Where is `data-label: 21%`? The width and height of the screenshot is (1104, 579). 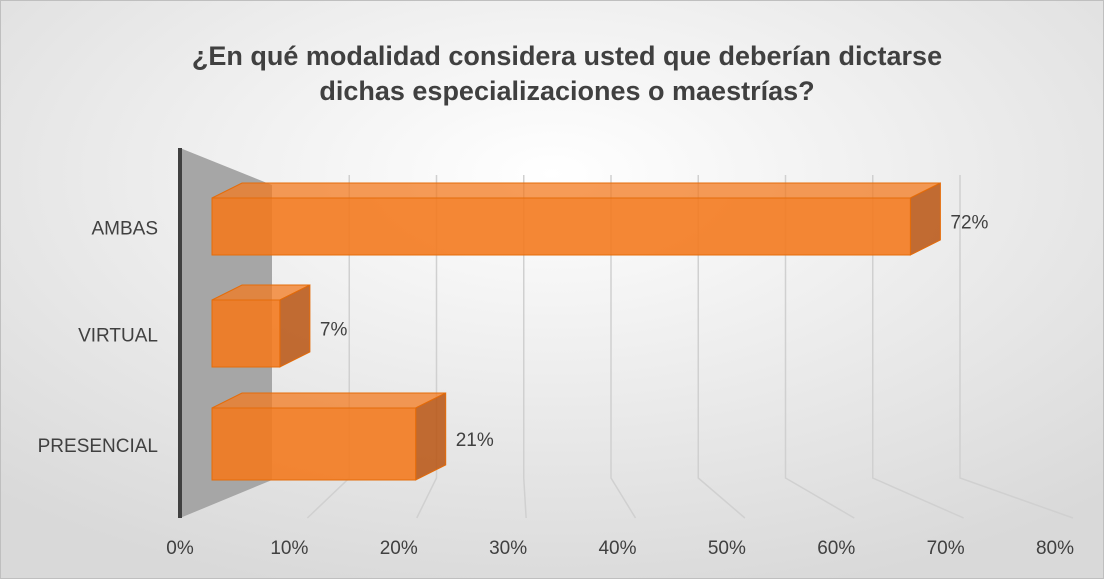 data-label: 21% is located at coordinates (475, 440).